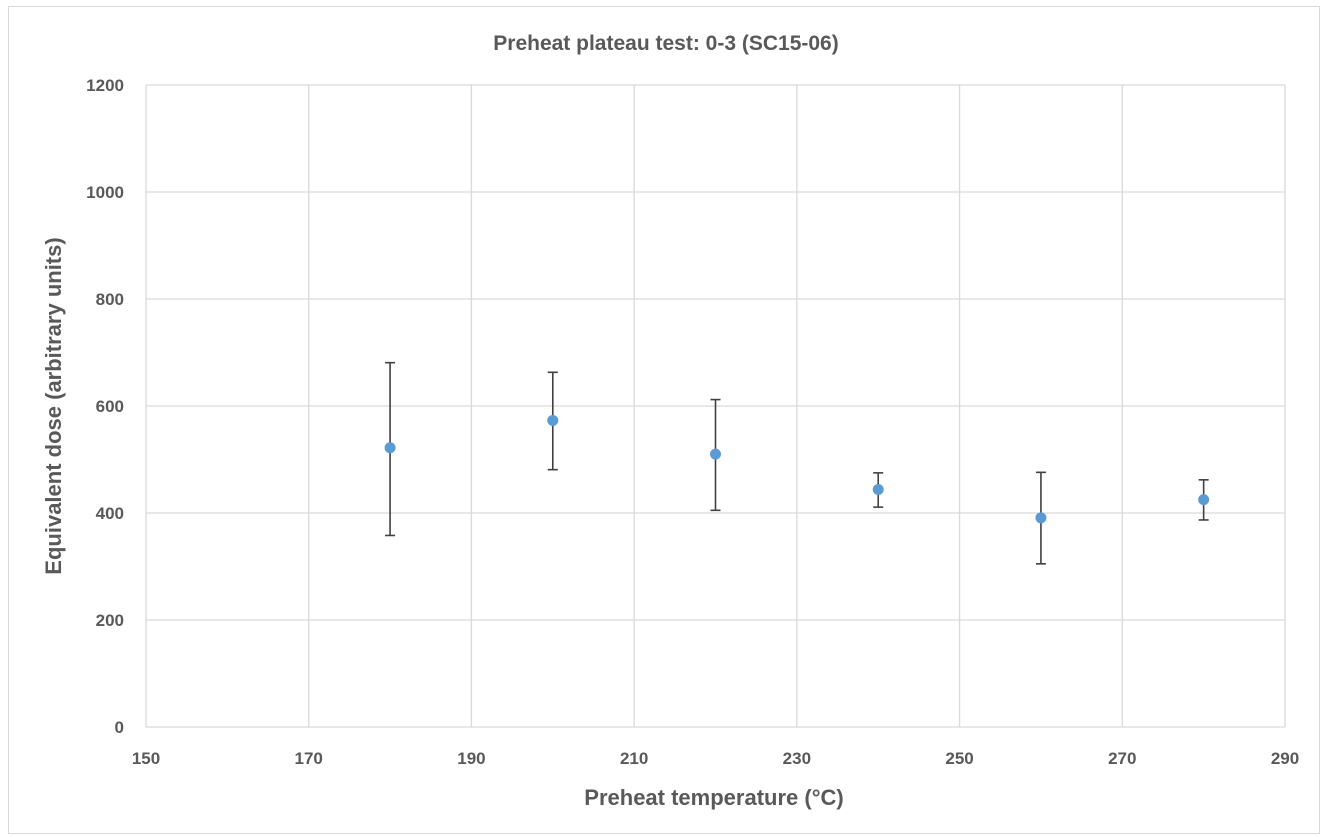 The image size is (1325, 837). I want to click on x-axis-title: Preheat temperature (°C), so click(713, 797).